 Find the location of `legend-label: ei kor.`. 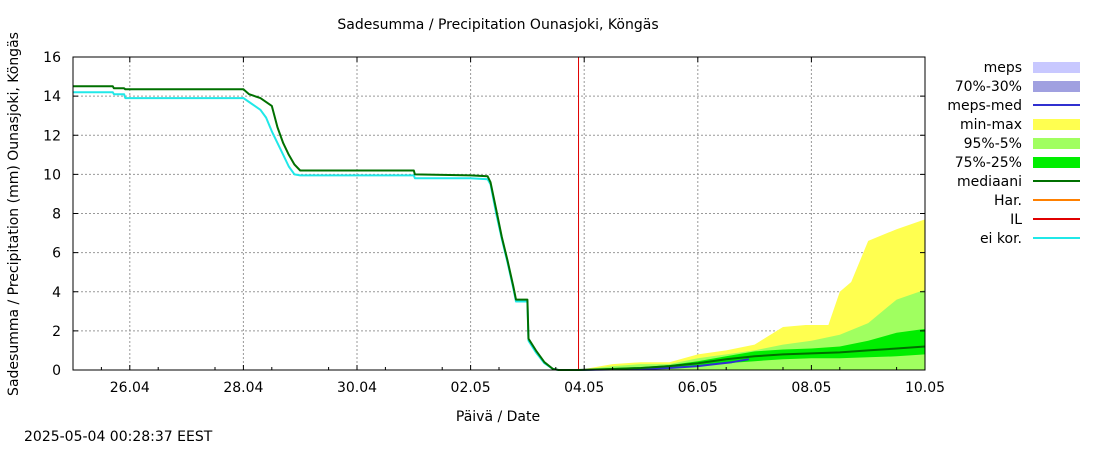

legend-label: ei kor. is located at coordinates (1001, 239).